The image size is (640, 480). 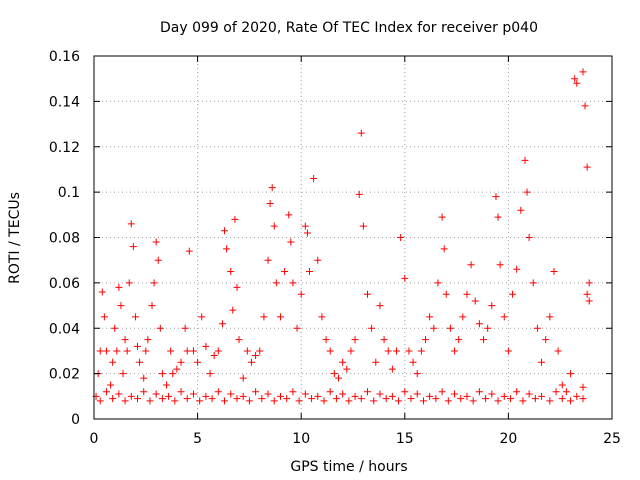 What do you see at coordinates (197, 439) in the screenshot?
I see `x-tick-label: 5` at bounding box center [197, 439].